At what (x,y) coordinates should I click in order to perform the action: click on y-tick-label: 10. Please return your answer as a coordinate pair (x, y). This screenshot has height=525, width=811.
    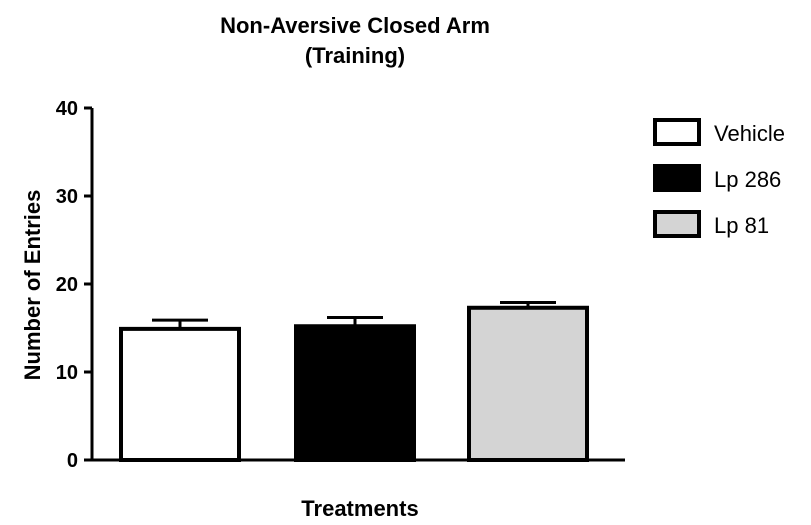
    Looking at the image, I should click on (67, 373).